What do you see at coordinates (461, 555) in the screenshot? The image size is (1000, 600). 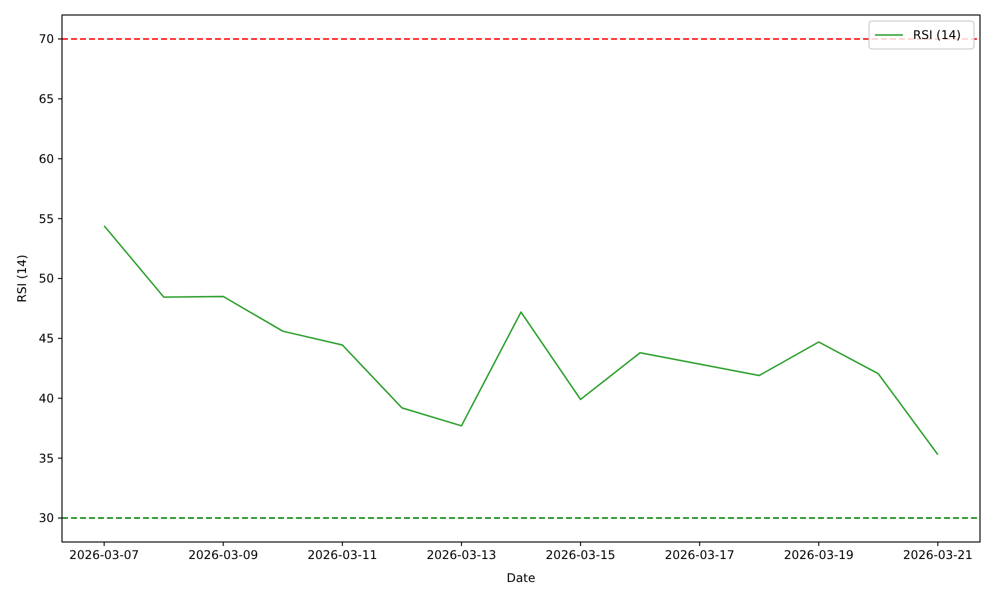 I see `x-tick-label: 2026-03-13` at bounding box center [461, 555].